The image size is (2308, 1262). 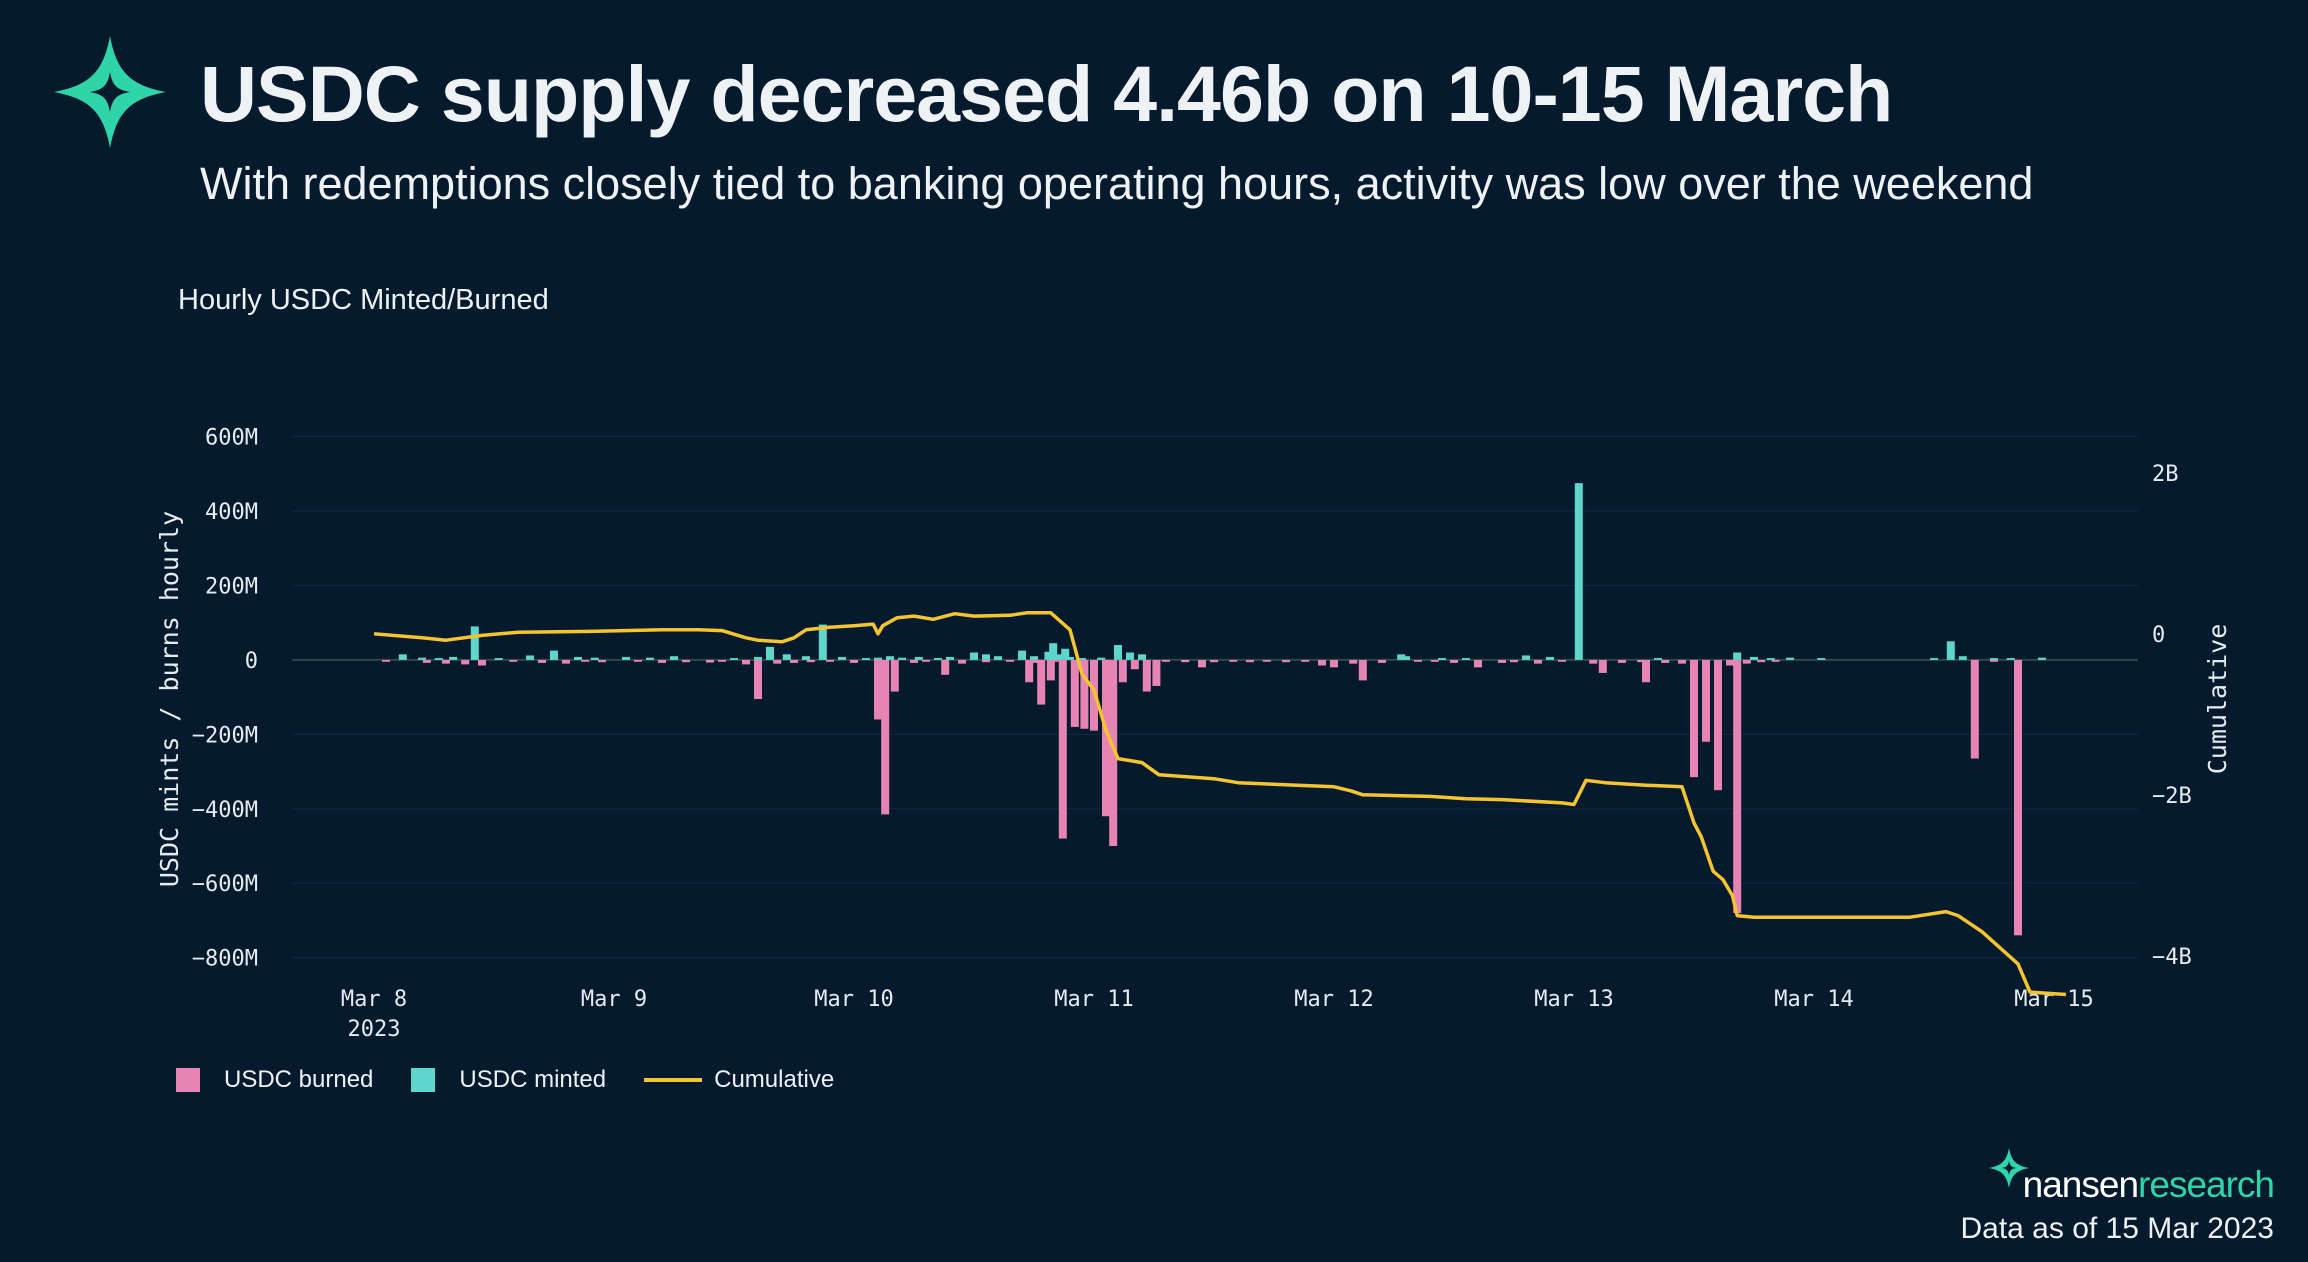 What do you see at coordinates (423, 1080) in the screenshot?
I see `minted-swatch-icon` at bounding box center [423, 1080].